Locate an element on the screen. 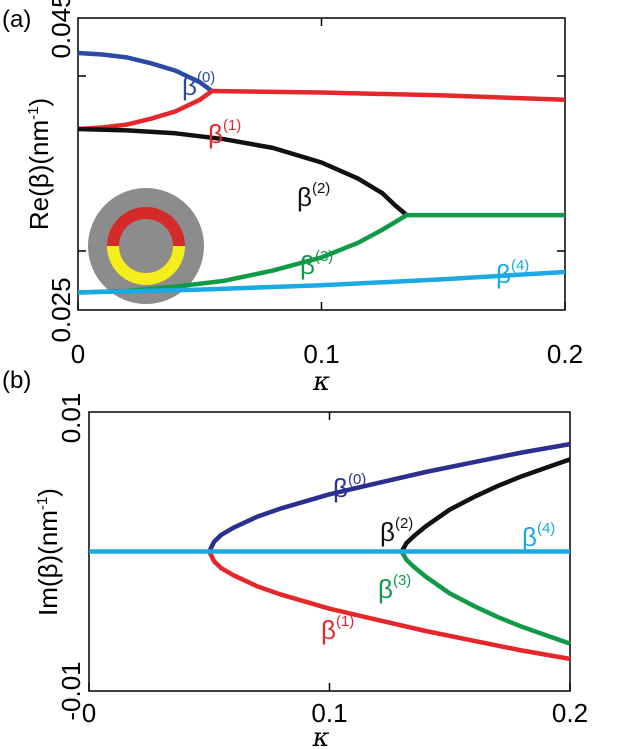 This screenshot has width=621, height=749. series-label-a-3: β(3) is located at coordinates (316, 264).